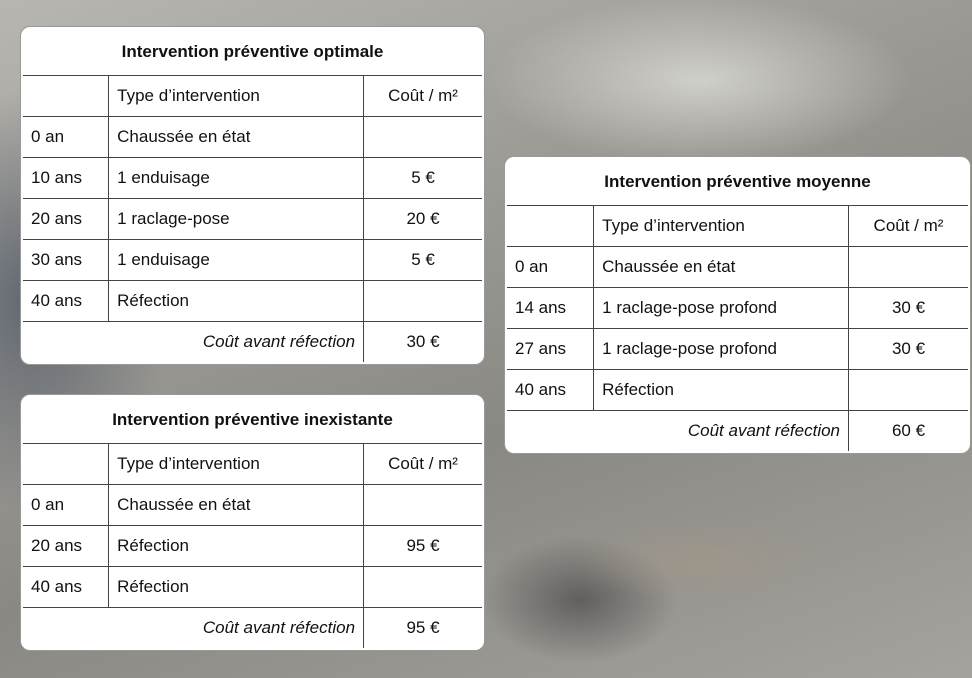 This screenshot has width=972, height=678. I want to click on table-title: Intervention préventive optimale, so click(252, 52).